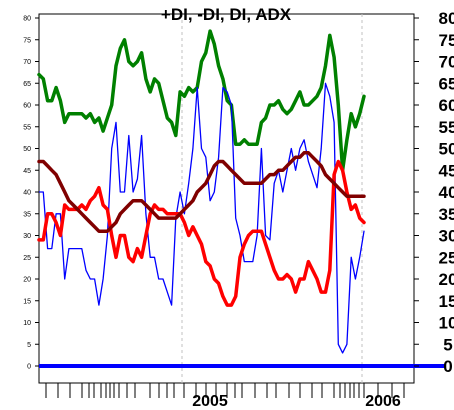 The image size is (454, 410). I want to click on left-tick-label: 70, so click(27, 62).